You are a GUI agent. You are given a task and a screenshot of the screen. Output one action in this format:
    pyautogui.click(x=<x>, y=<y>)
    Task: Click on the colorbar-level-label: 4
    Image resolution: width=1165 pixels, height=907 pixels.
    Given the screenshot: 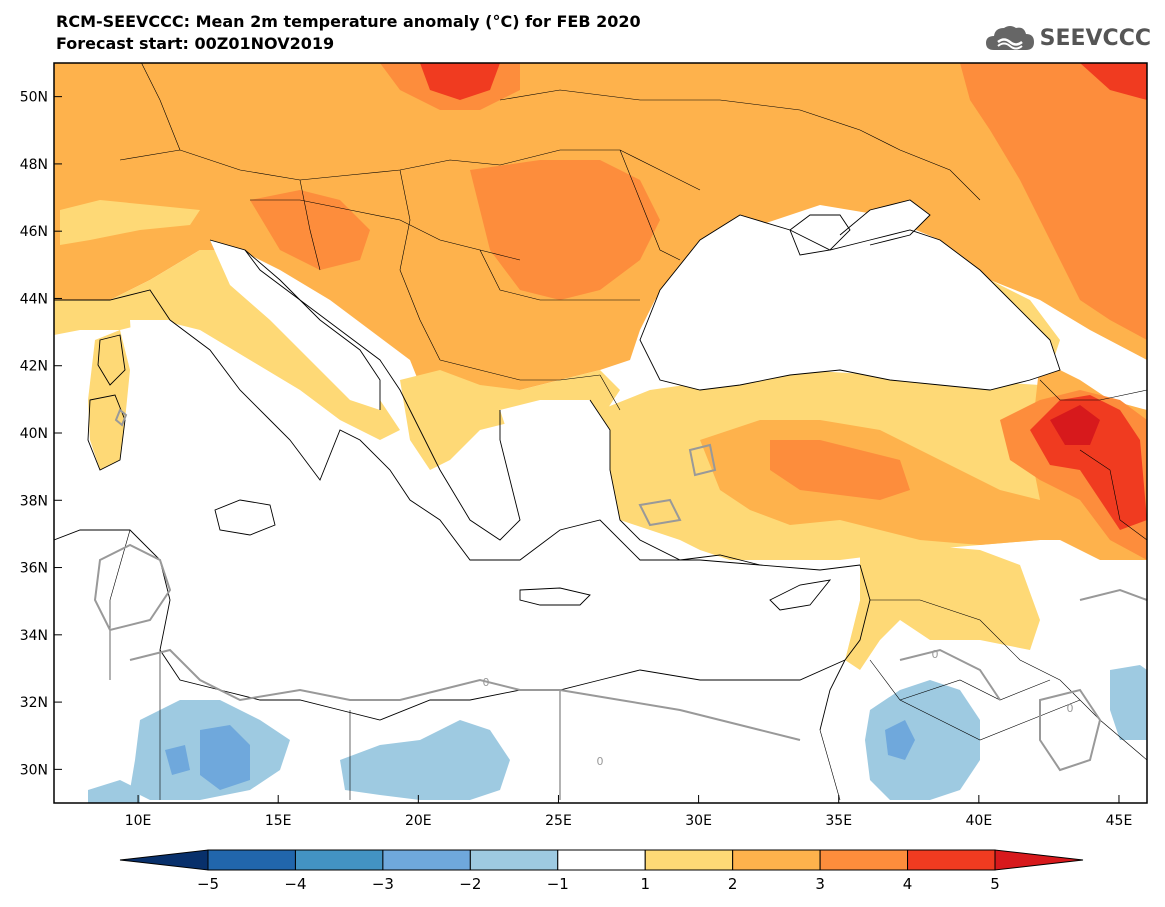 What is the action you would take?
    pyautogui.click(x=908, y=884)
    